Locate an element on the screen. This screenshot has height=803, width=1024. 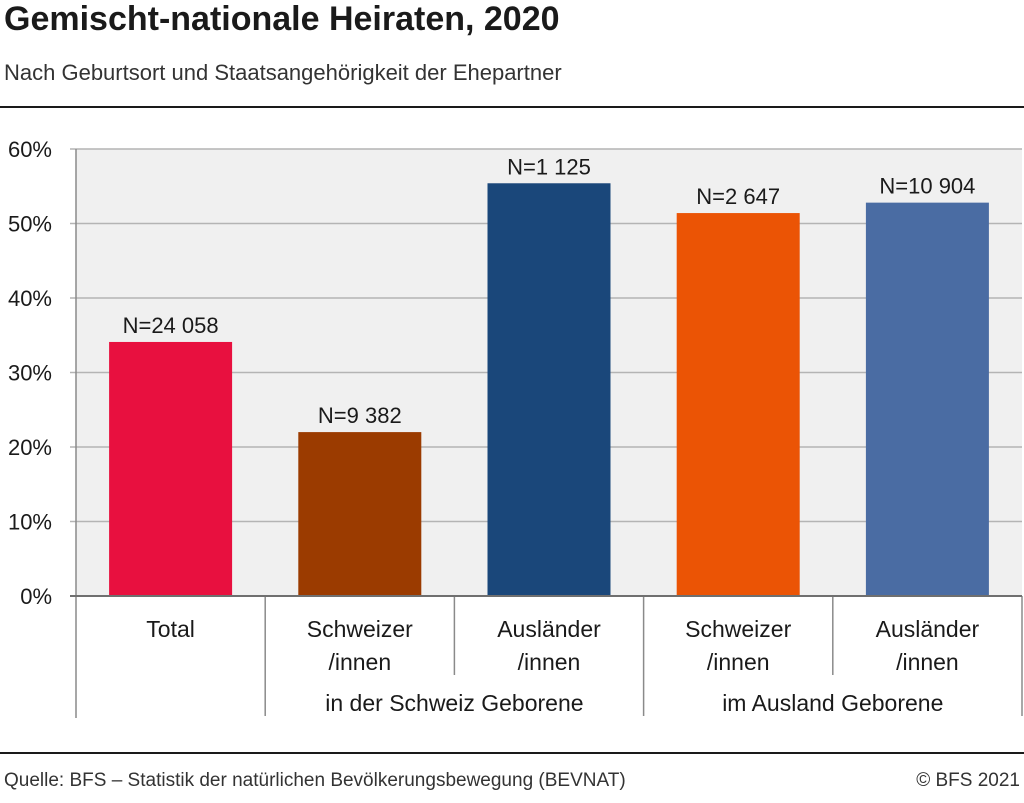
data-label: N=1 125 is located at coordinates (549, 166).